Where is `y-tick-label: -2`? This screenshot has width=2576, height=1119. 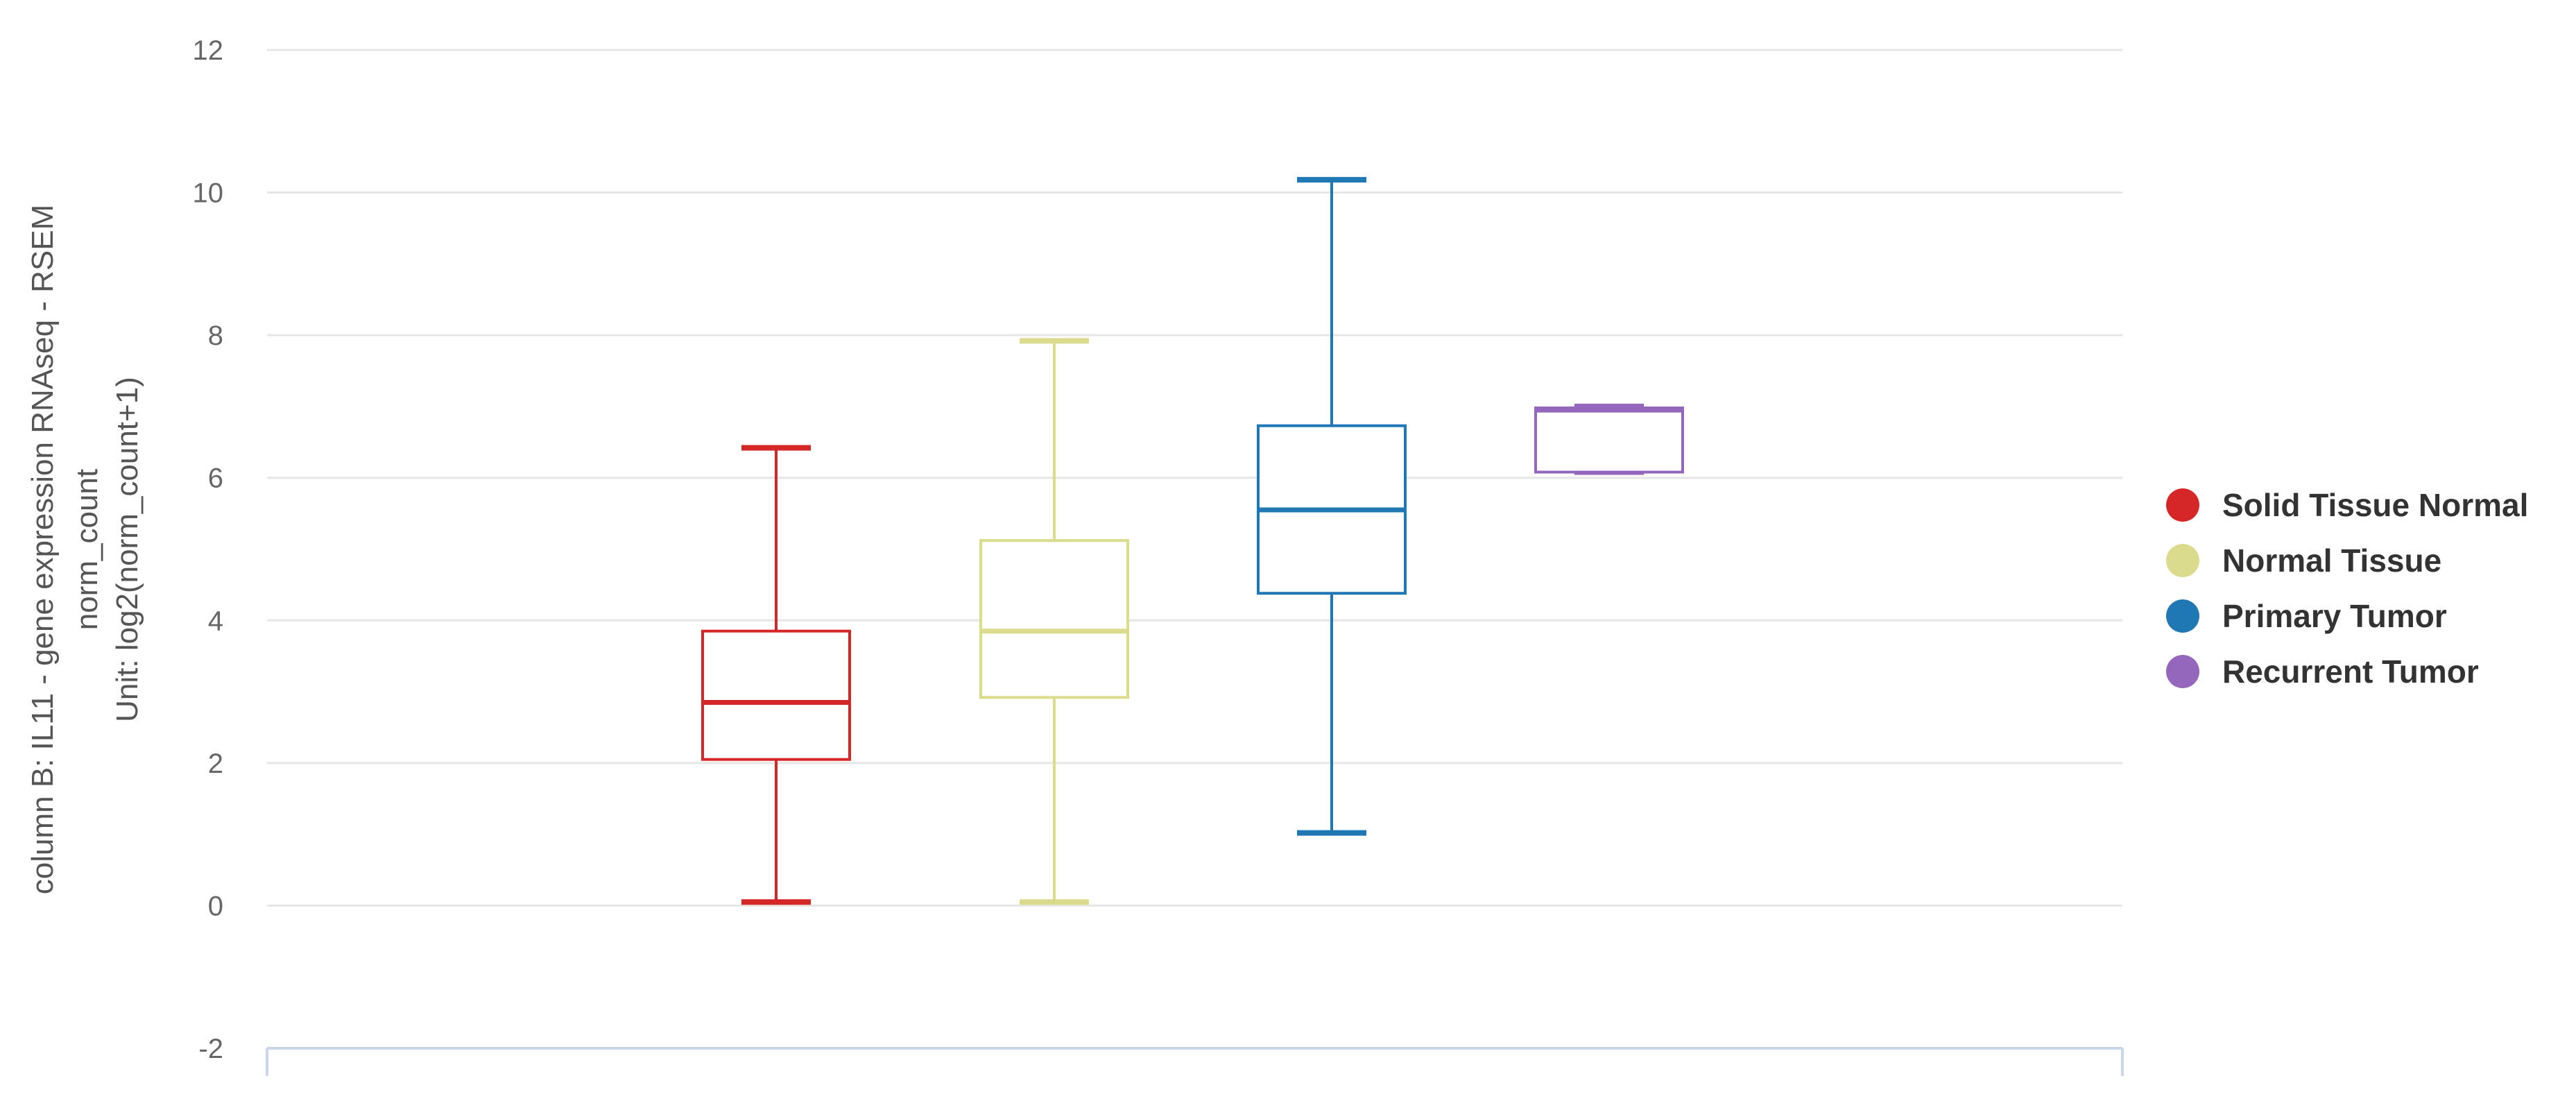 y-tick-label: -2 is located at coordinates (210, 1049).